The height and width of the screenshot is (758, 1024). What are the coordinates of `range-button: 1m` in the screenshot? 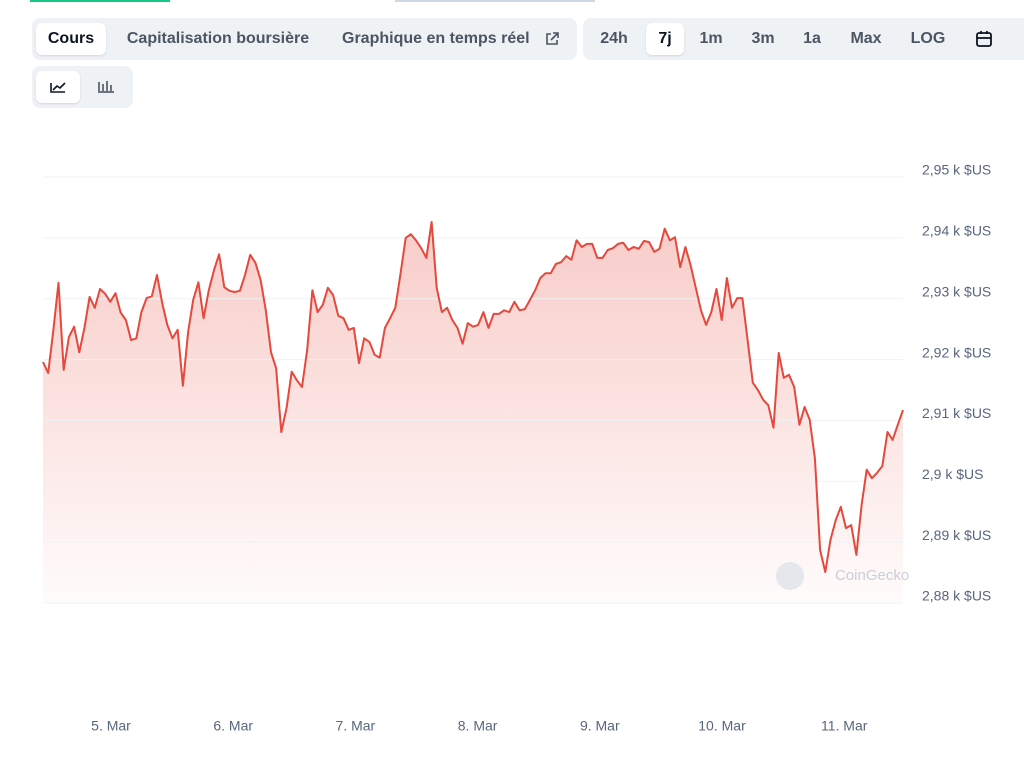 It's located at (711, 38).